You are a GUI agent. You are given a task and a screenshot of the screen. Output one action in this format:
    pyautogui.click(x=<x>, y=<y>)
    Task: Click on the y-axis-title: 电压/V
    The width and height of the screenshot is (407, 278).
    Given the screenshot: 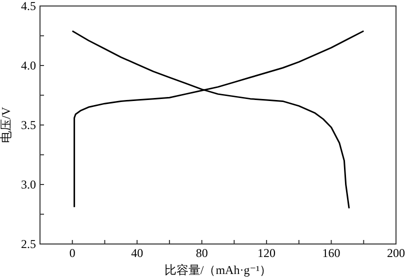 What is the action you would take?
    pyautogui.click(x=6, y=124)
    